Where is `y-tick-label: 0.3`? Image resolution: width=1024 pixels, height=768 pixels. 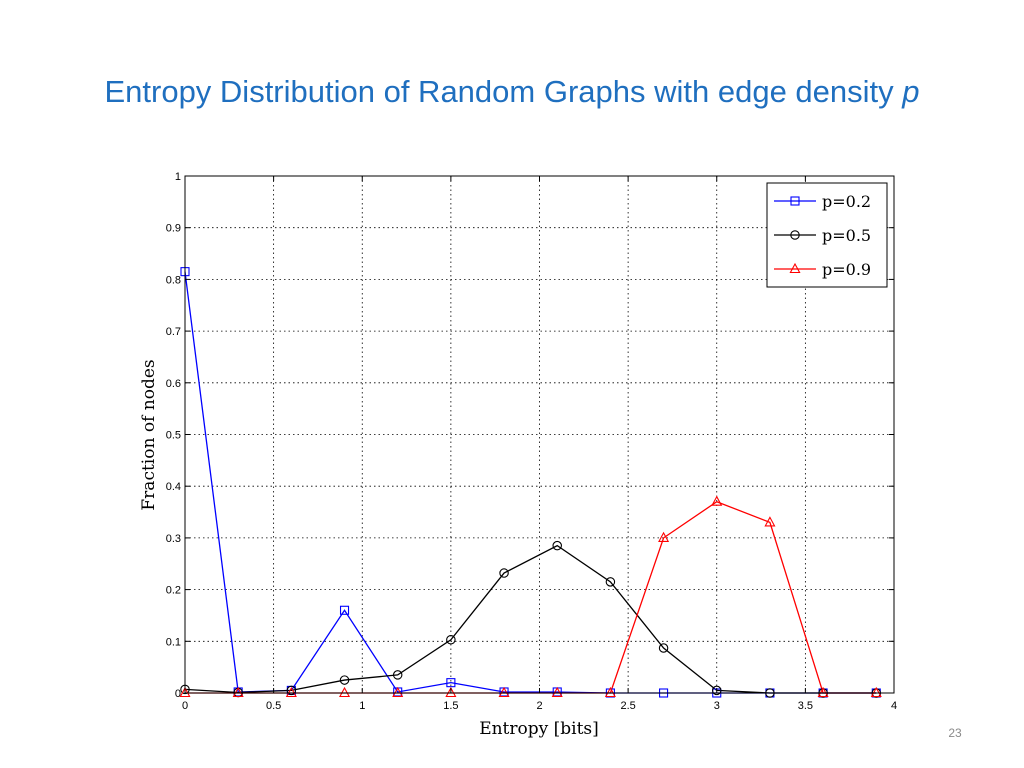
y-tick-label: 0.3 is located at coordinates (173, 539).